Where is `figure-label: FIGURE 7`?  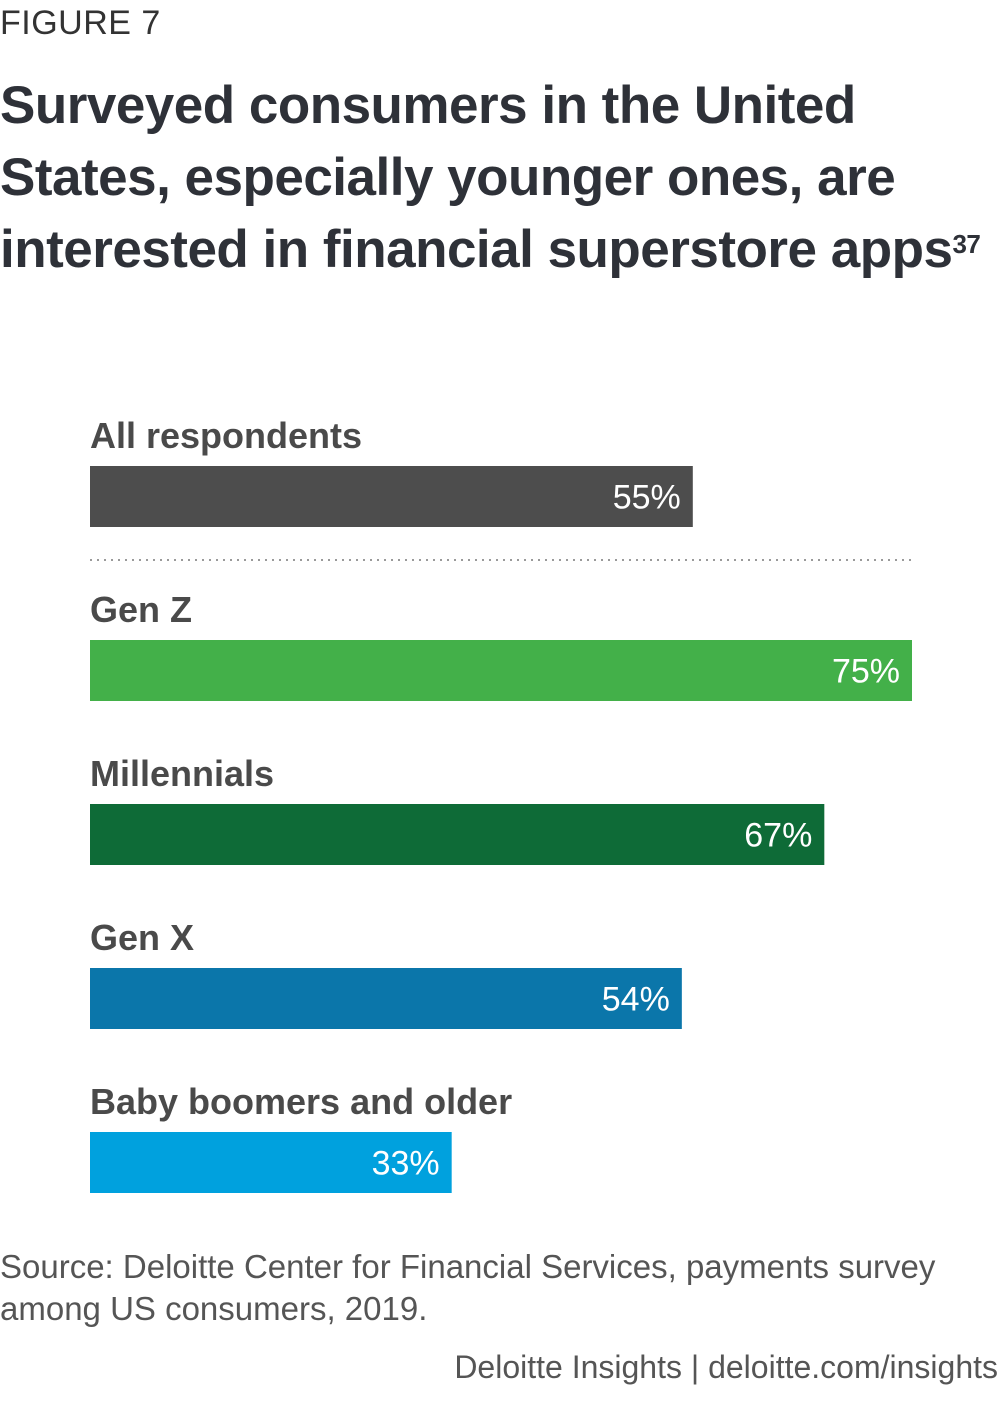
figure-label: FIGURE 7 is located at coordinates (80, 23).